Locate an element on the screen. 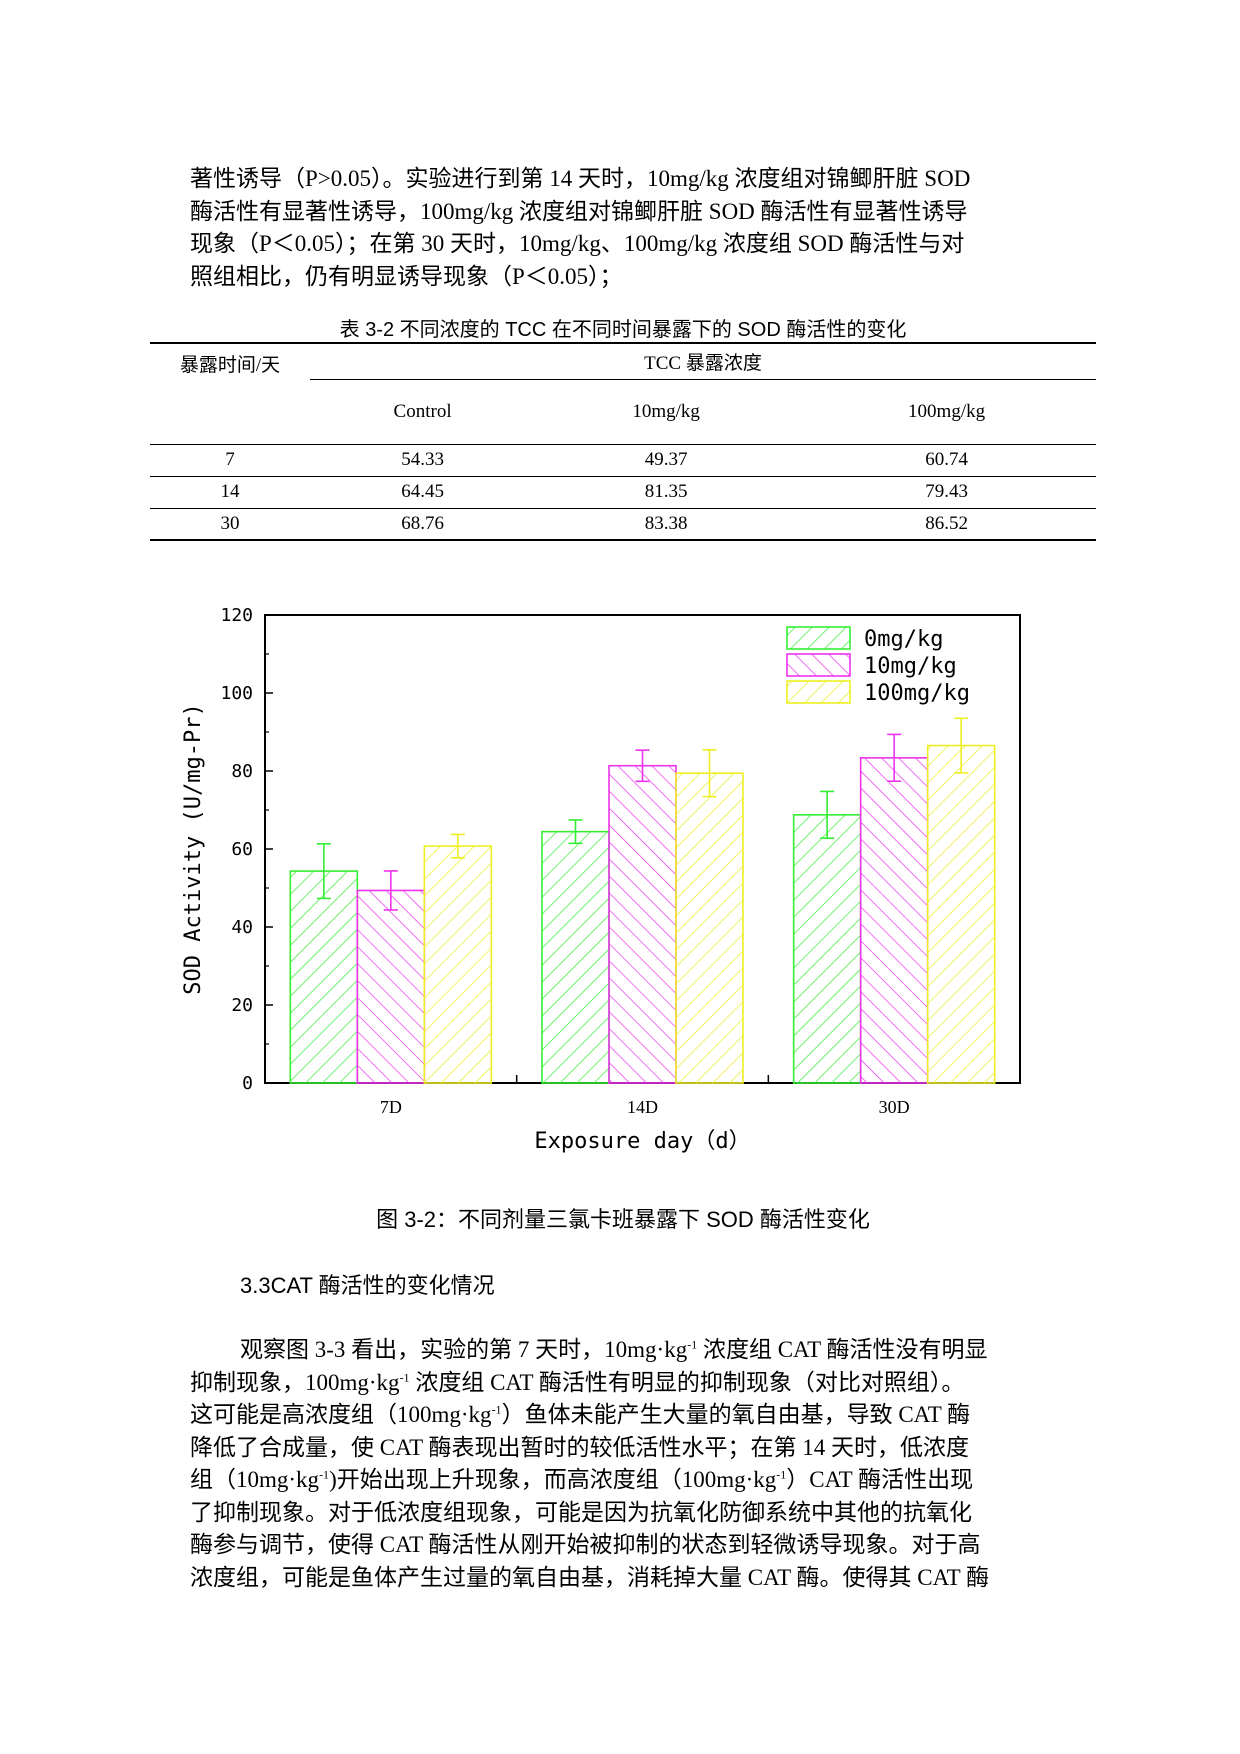 This screenshot has width=1240, height=1754. table-cell: 68.76 is located at coordinates (422, 524).